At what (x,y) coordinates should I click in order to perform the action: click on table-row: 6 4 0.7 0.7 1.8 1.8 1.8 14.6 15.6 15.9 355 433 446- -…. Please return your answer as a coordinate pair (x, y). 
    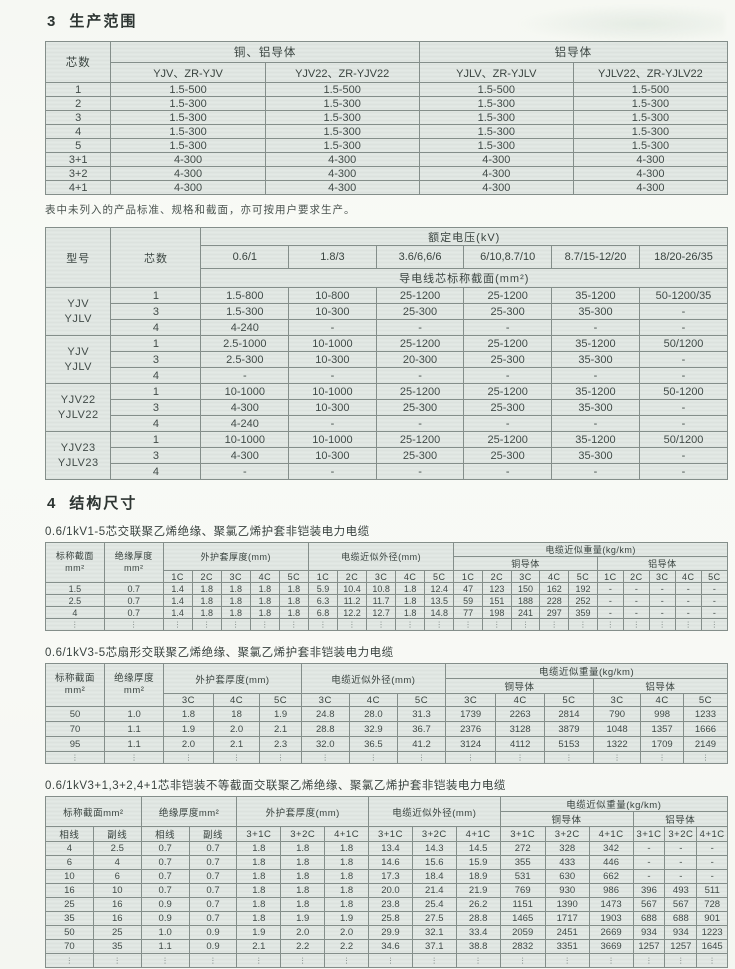
    Looking at the image, I should click on (386, 862).